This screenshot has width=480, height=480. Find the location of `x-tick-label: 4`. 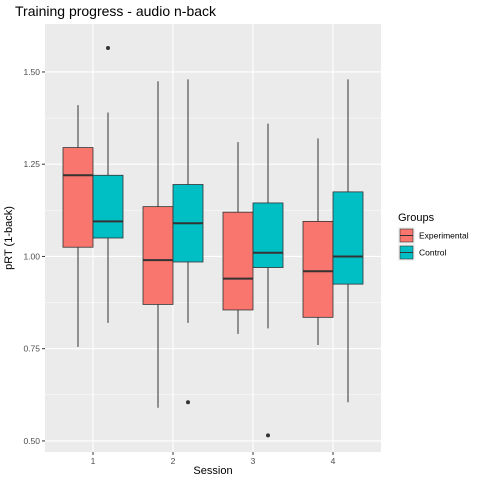

x-tick-label: 4 is located at coordinates (333, 461).